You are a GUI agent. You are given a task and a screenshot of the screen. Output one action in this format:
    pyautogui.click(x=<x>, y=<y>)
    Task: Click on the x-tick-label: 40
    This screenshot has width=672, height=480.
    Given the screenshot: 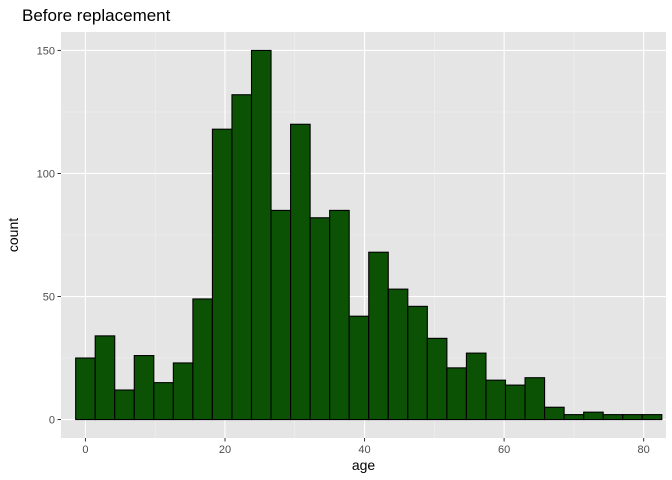 What is the action you would take?
    pyautogui.click(x=364, y=450)
    